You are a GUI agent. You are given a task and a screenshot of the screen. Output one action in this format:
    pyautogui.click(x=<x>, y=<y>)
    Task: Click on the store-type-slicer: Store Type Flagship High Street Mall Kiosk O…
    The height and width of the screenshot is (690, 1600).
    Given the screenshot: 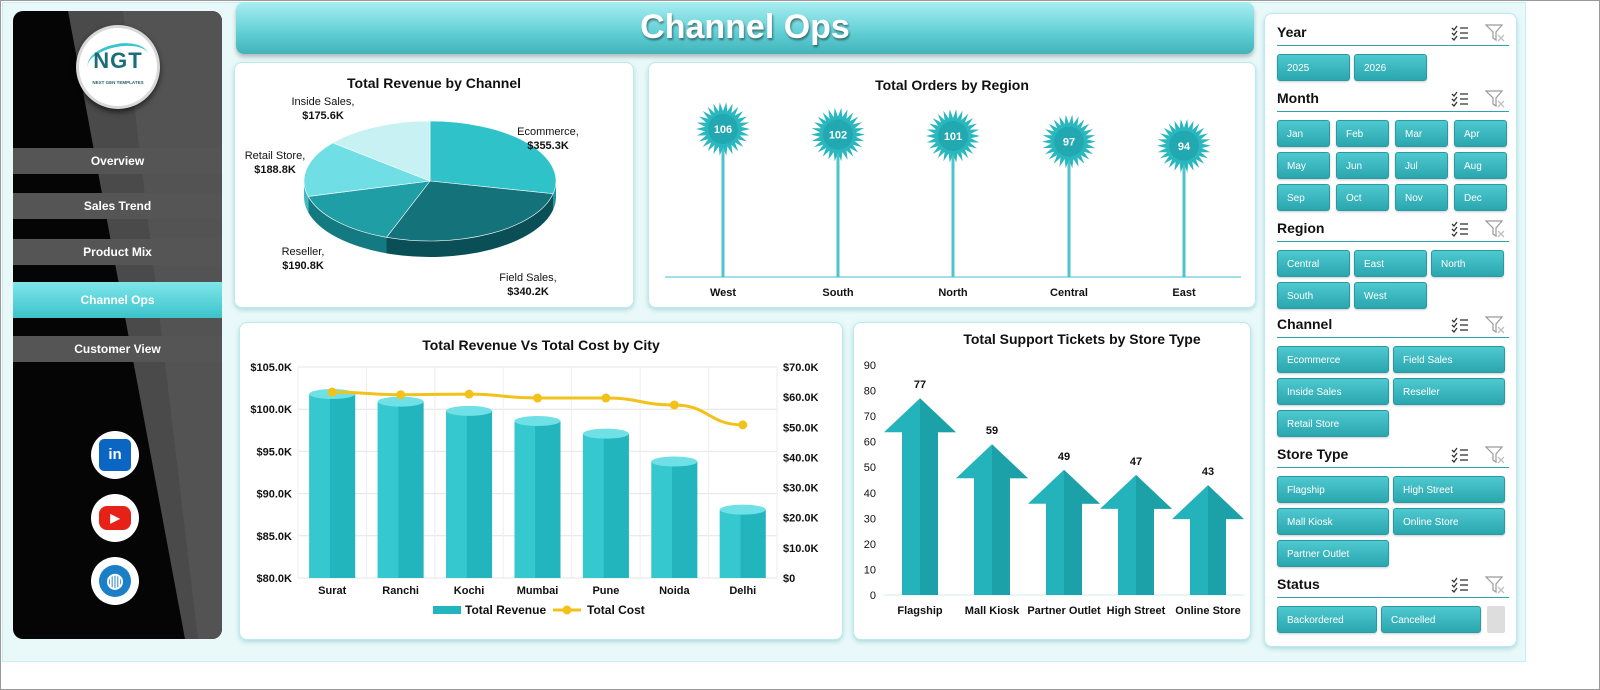 What is the action you would take?
    pyautogui.click(x=1393, y=504)
    